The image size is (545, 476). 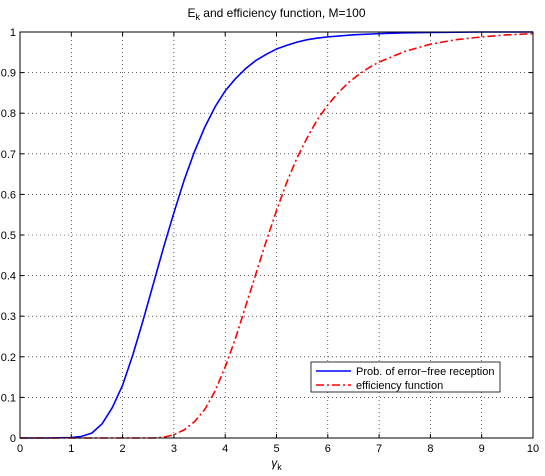 I want to click on x-axis-label-main: γ, so click(x=274, y=463).